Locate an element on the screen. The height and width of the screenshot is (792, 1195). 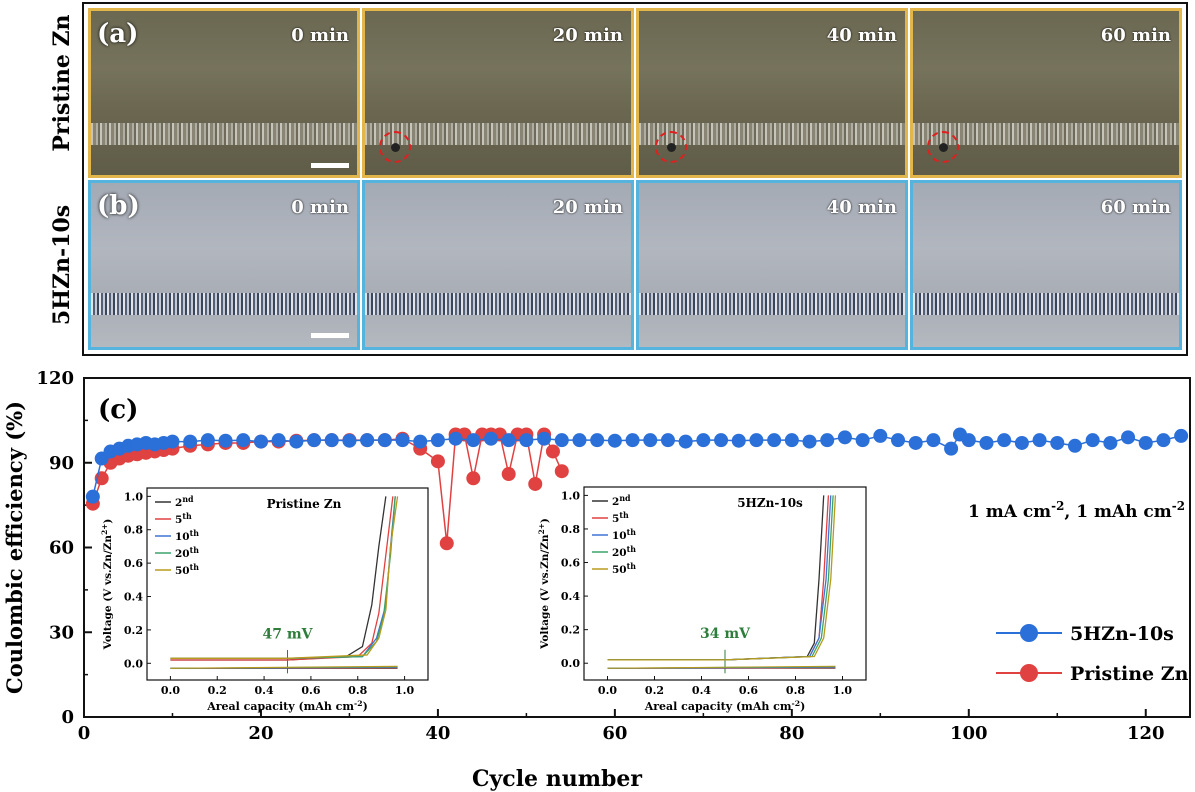
overpotential-label: 47 mV is located at coordinates (287, 634).